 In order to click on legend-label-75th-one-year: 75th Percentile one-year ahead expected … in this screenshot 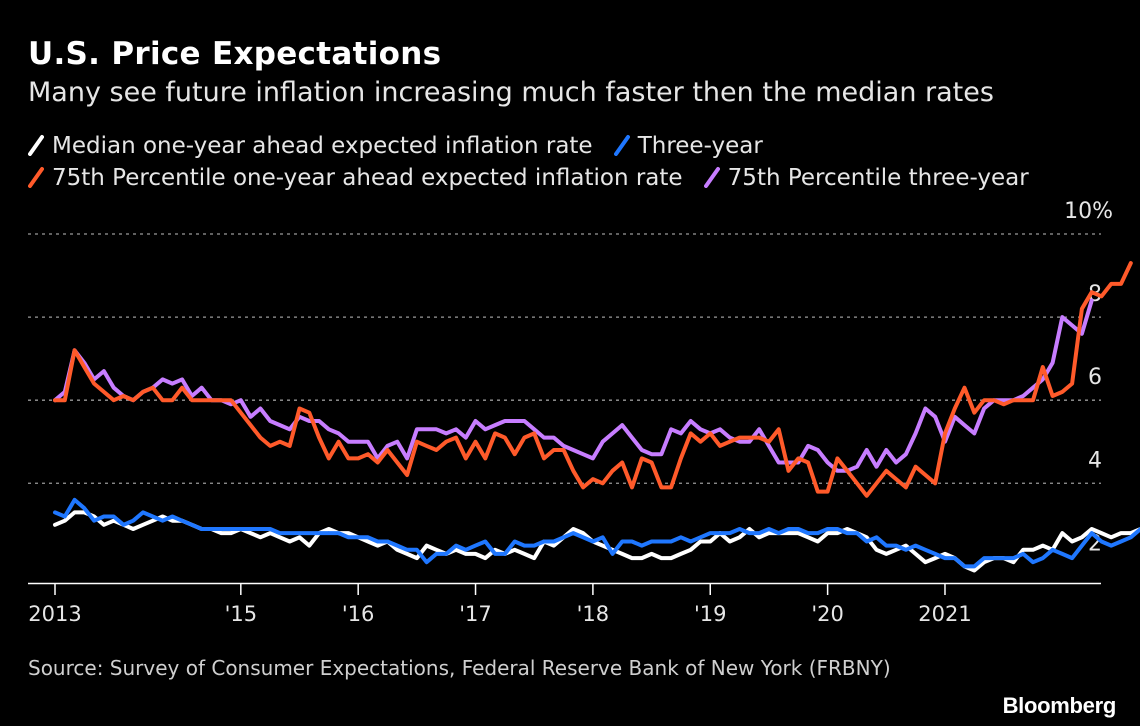, I will do `click(367, 178)`.